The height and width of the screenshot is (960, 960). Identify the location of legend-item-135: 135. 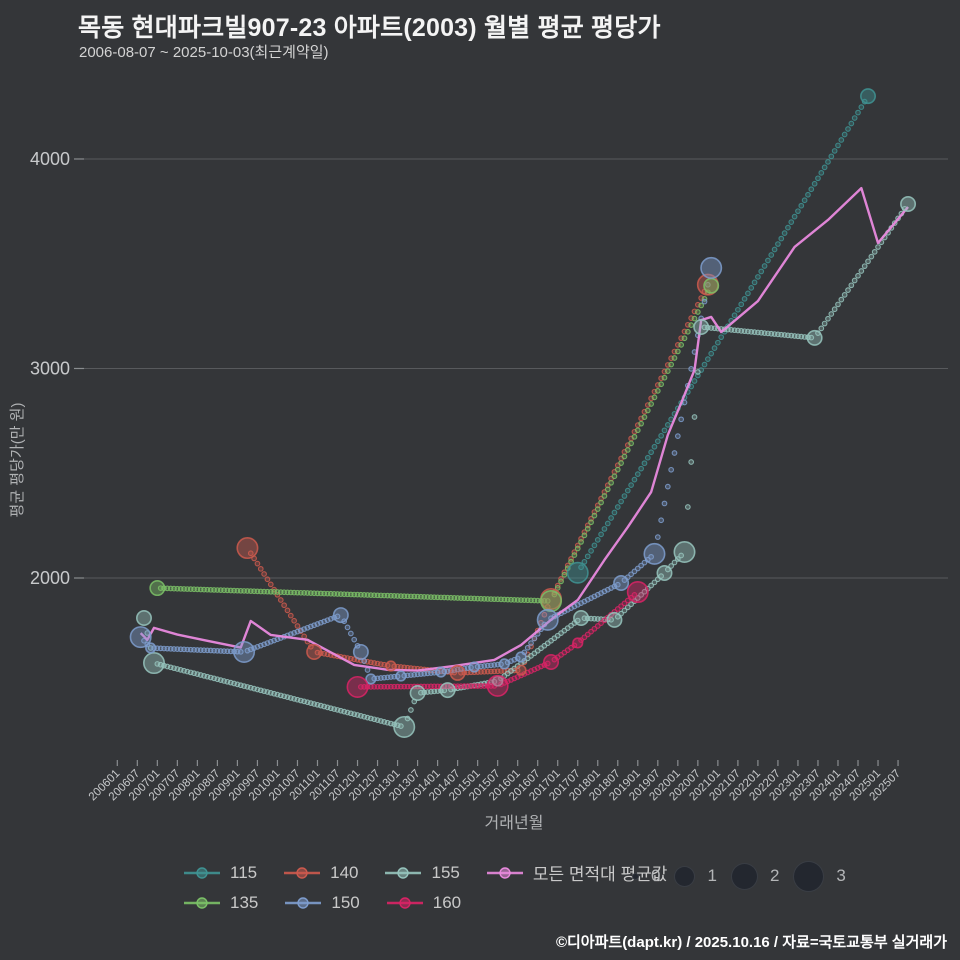
(220, 903).